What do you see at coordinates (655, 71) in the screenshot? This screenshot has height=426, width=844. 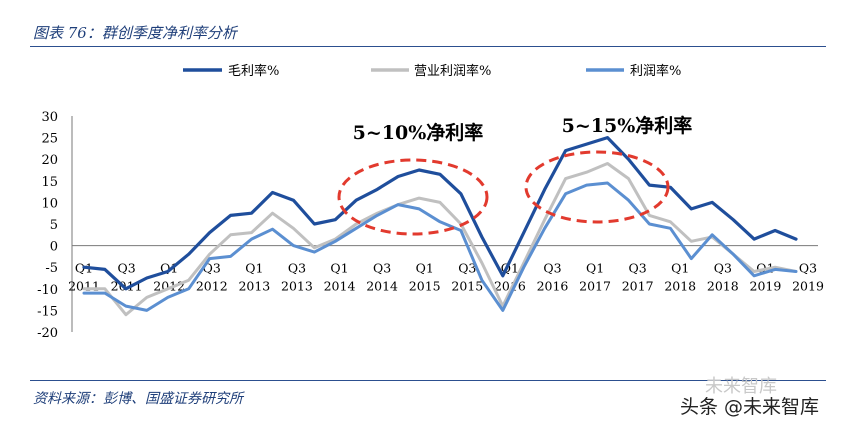 I see `legend-label-2: 利润率%` at bounding box center [655, 71].